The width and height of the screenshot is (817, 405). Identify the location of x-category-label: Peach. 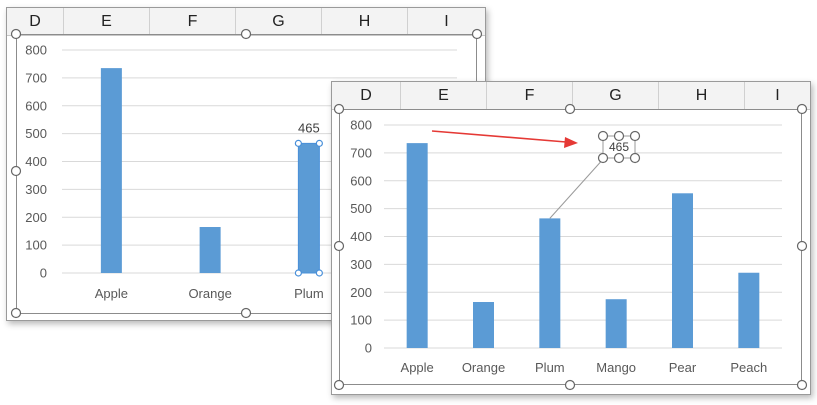
(748, 367).